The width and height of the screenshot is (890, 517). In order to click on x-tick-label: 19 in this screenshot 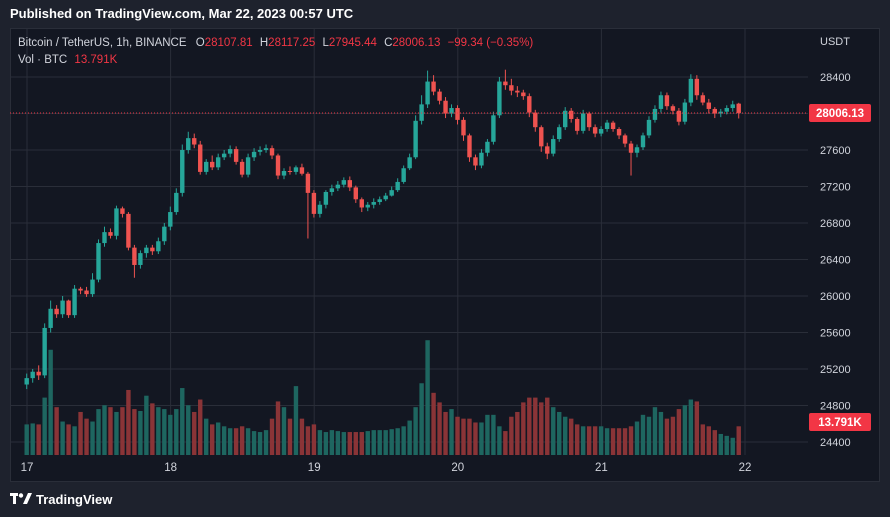, I will do `click(314, 468)`.